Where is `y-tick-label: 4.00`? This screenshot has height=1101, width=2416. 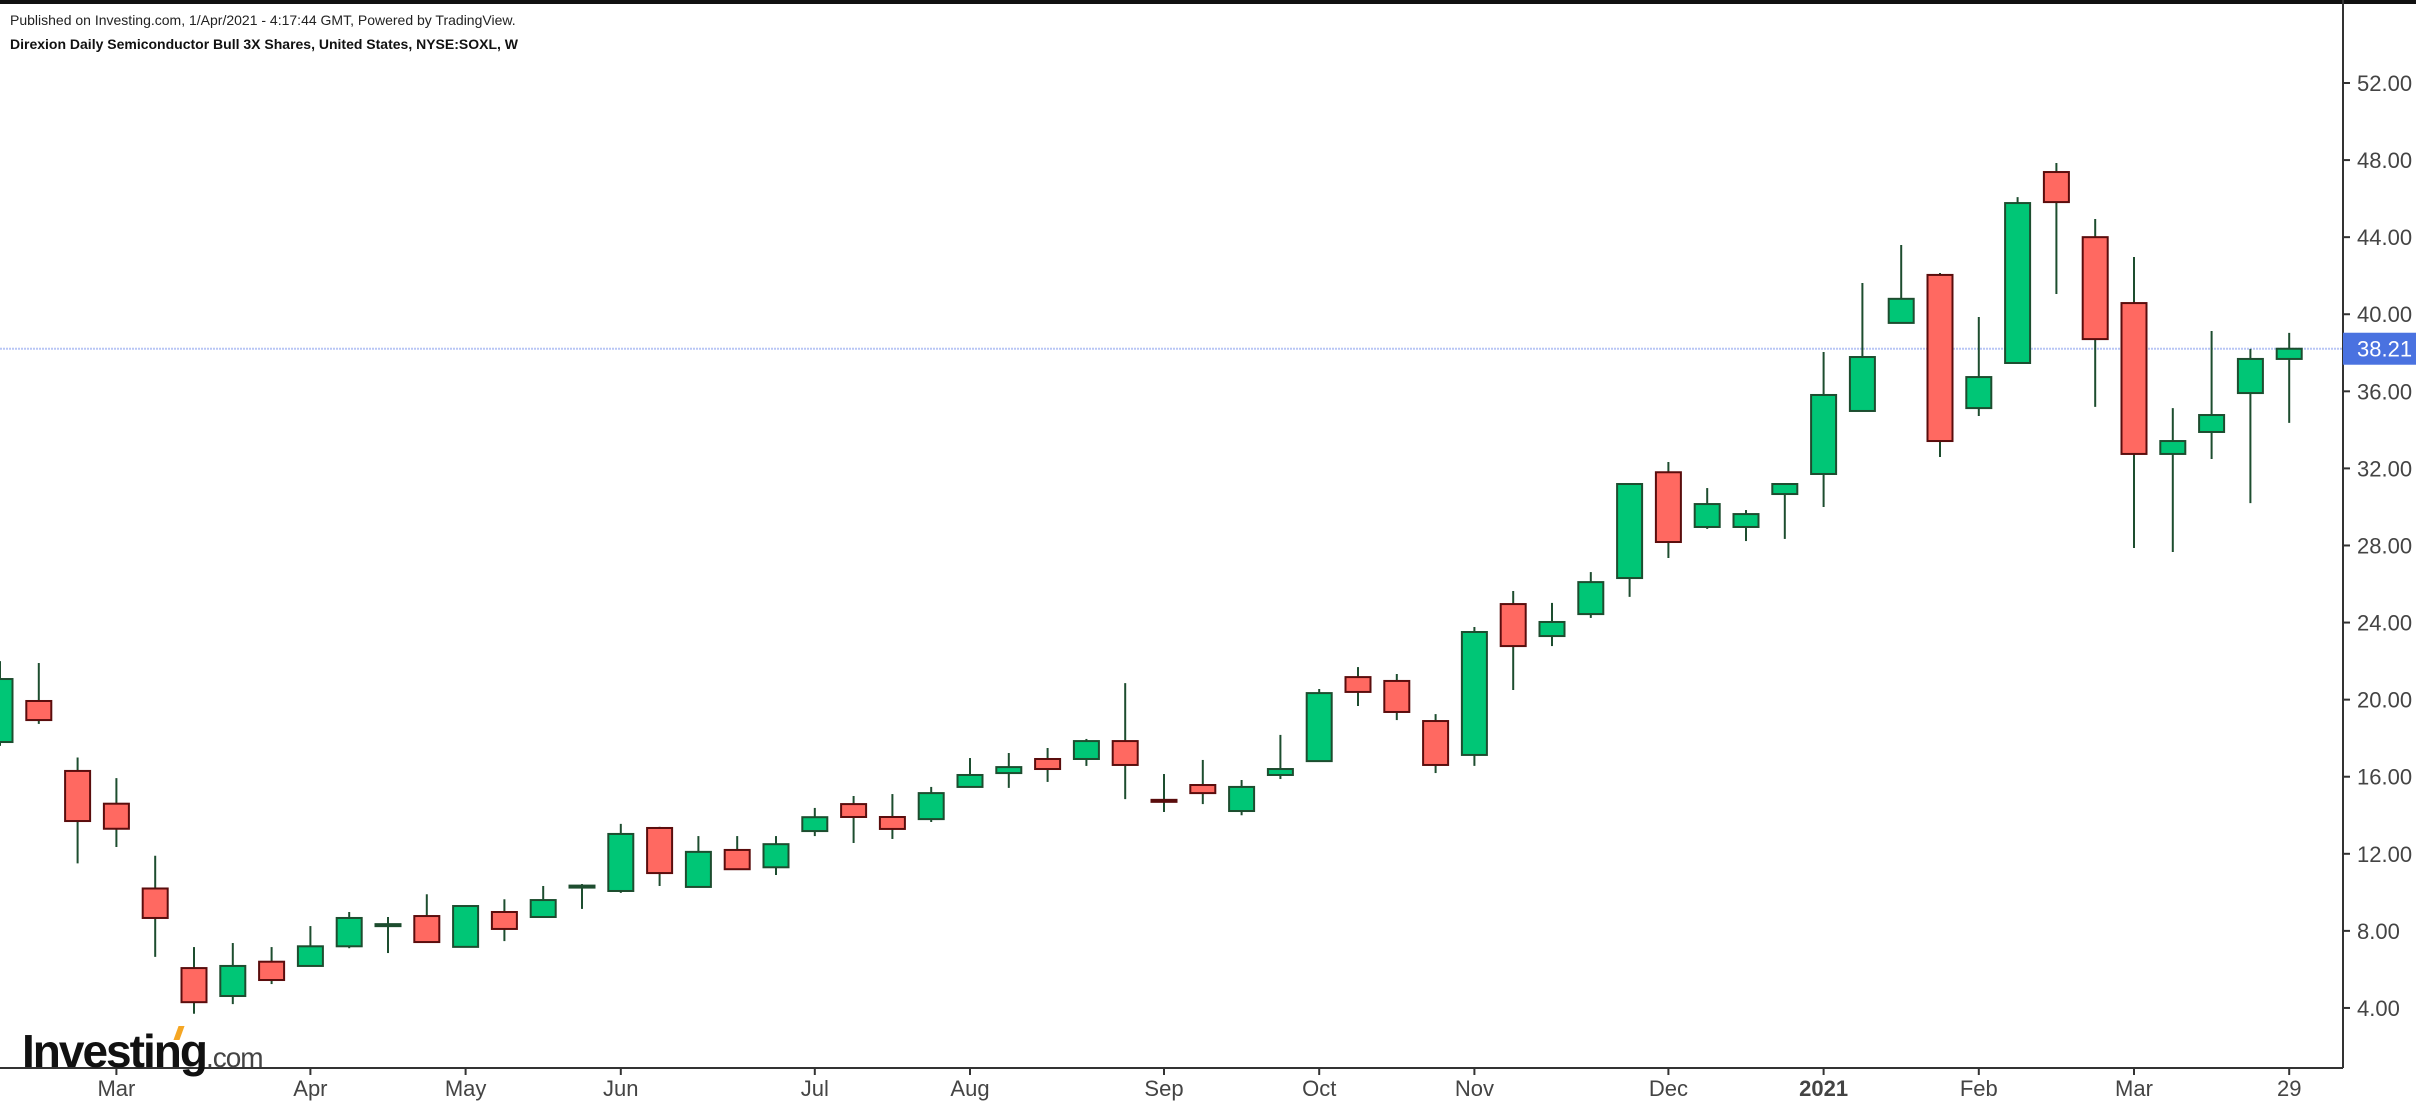
y-tick-label: 4.00 is located at coordinates (2378, 1008).